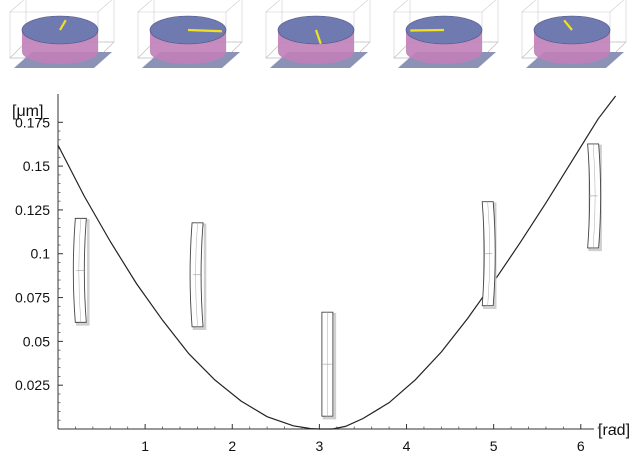 This screenshot has width=640, height=454. I want to click on y-ticks: 0.025 0.05 0.075 0.1 0.125 0.15 0.175, so click(39, 267).